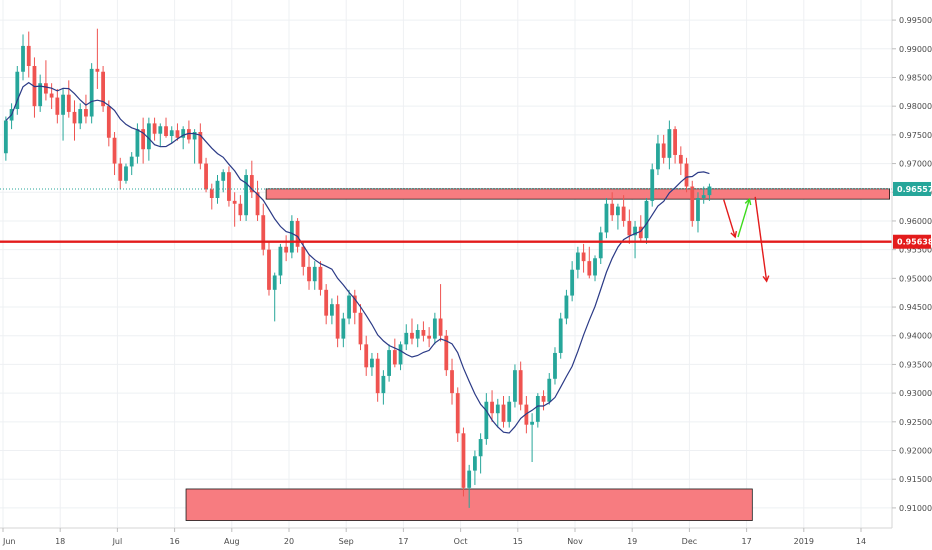 The width and height of the screenshot is (932, 550). I want to click on support-price-tag-label: 0.95638, so click(914, 242).